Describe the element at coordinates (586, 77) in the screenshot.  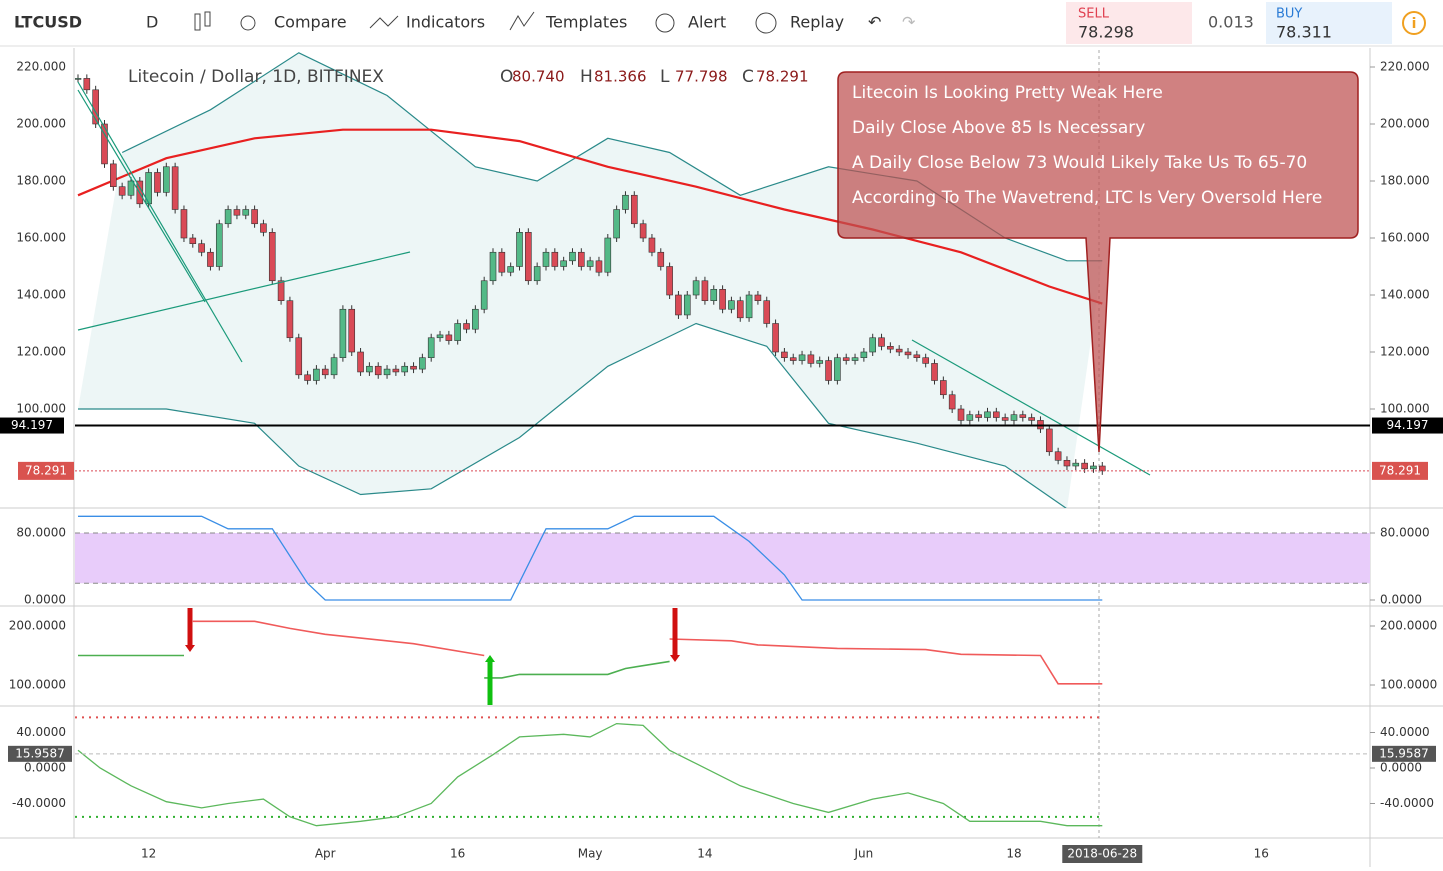
I see `legend-text: H` at that location.